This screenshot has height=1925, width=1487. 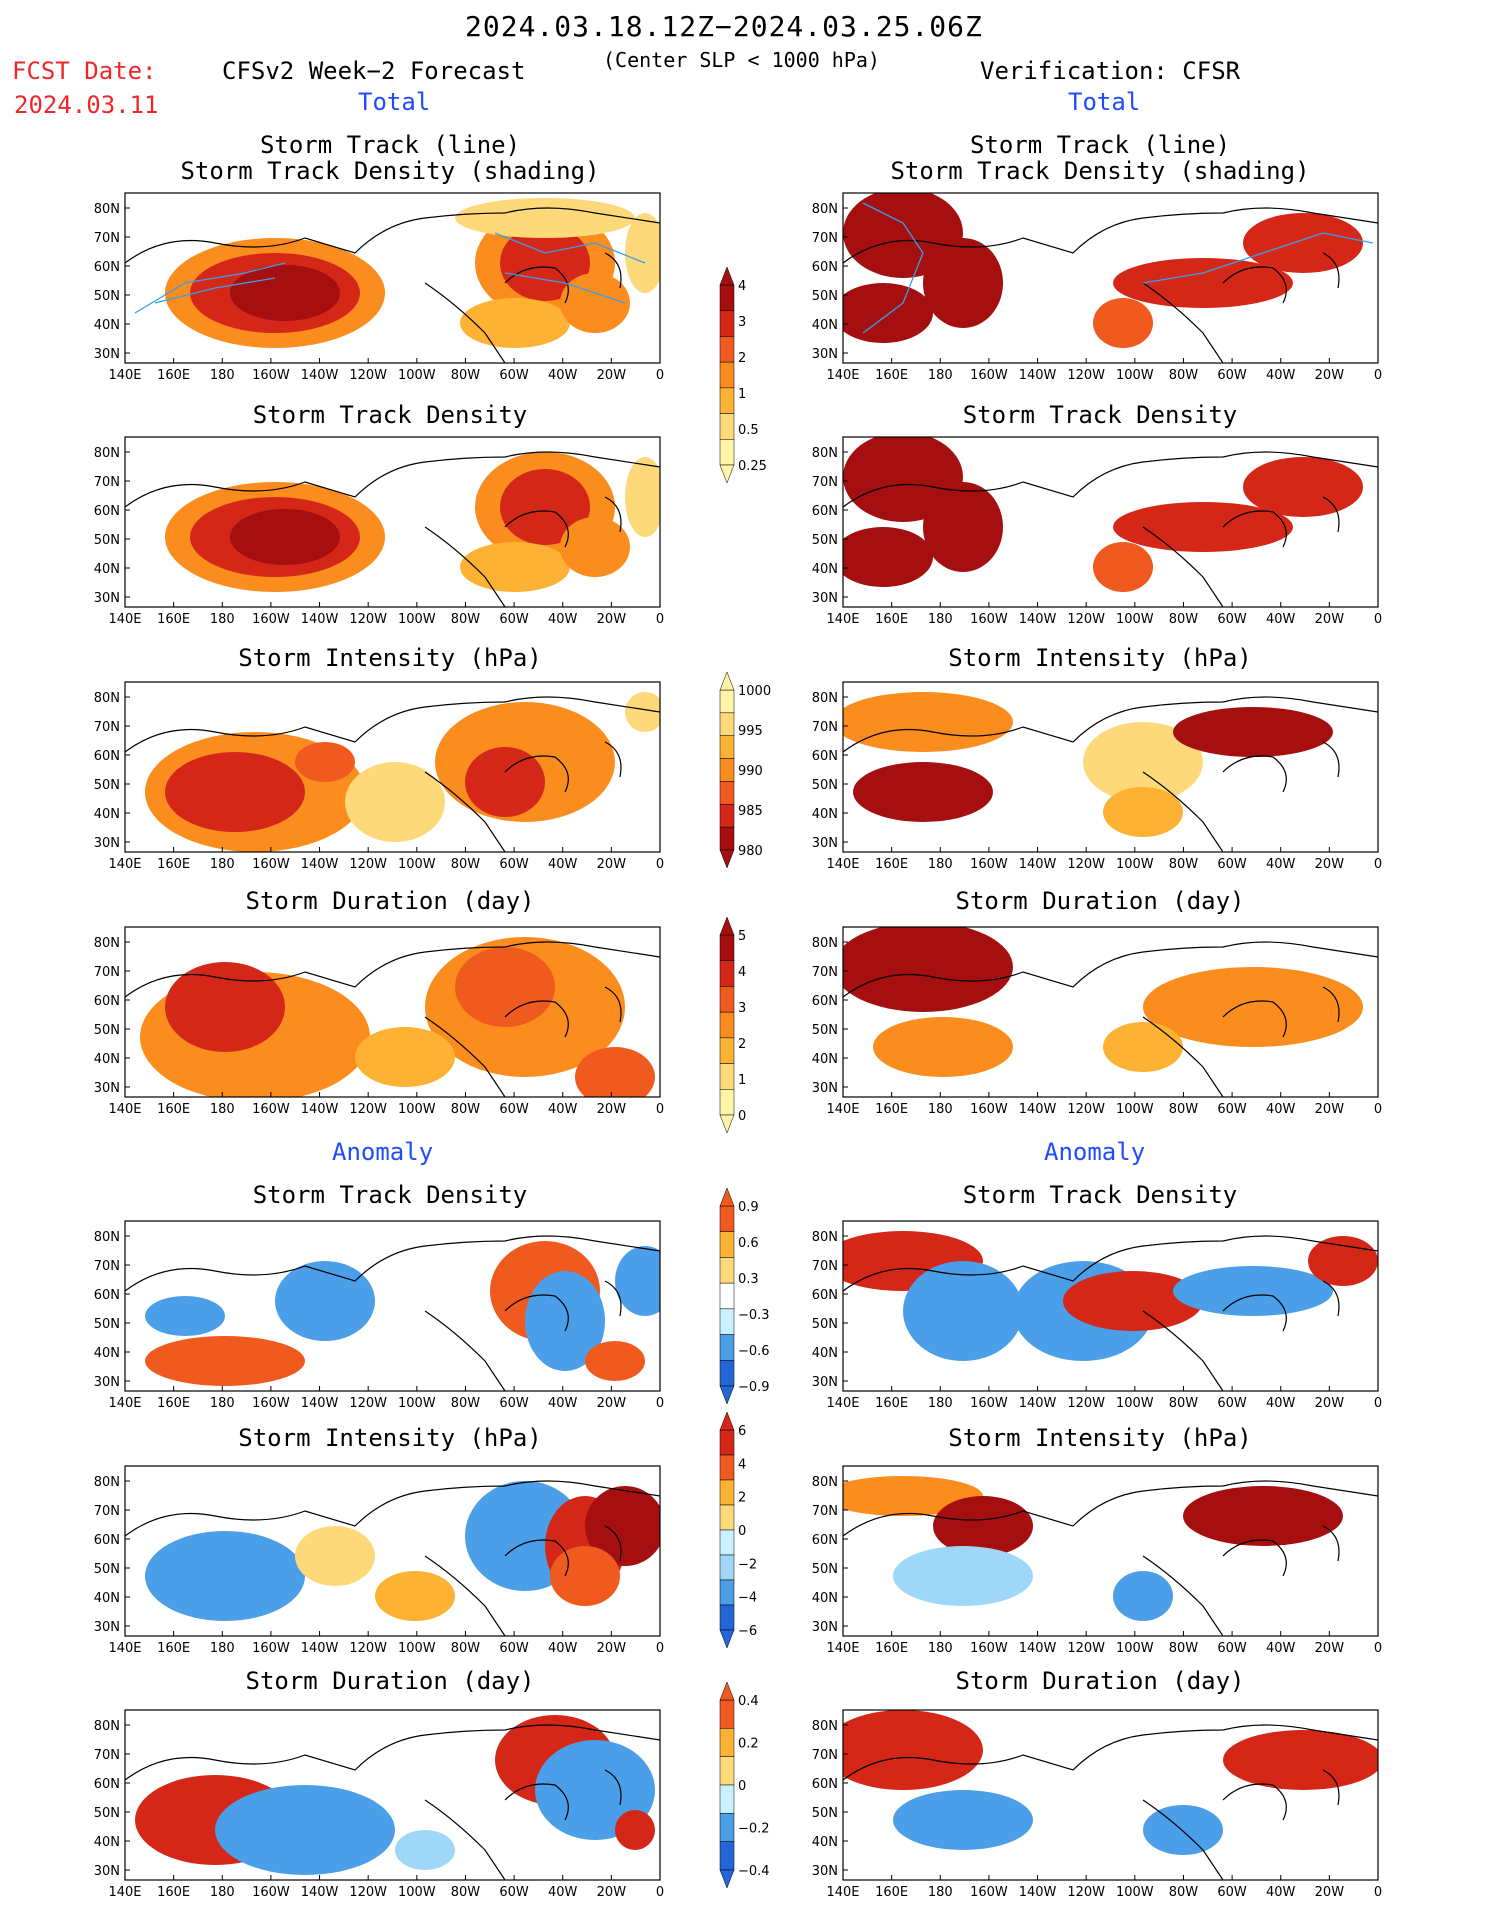 I want to click on colorbar-label: −0.3, so click(x=754, y=1315).